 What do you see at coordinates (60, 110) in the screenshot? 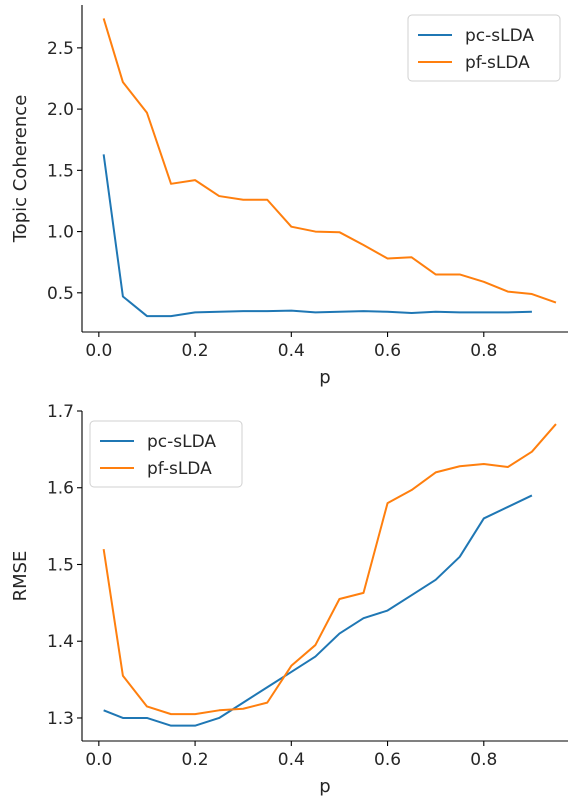
I see `y-tick-label: 2.0` at bounding box center [60, 110].